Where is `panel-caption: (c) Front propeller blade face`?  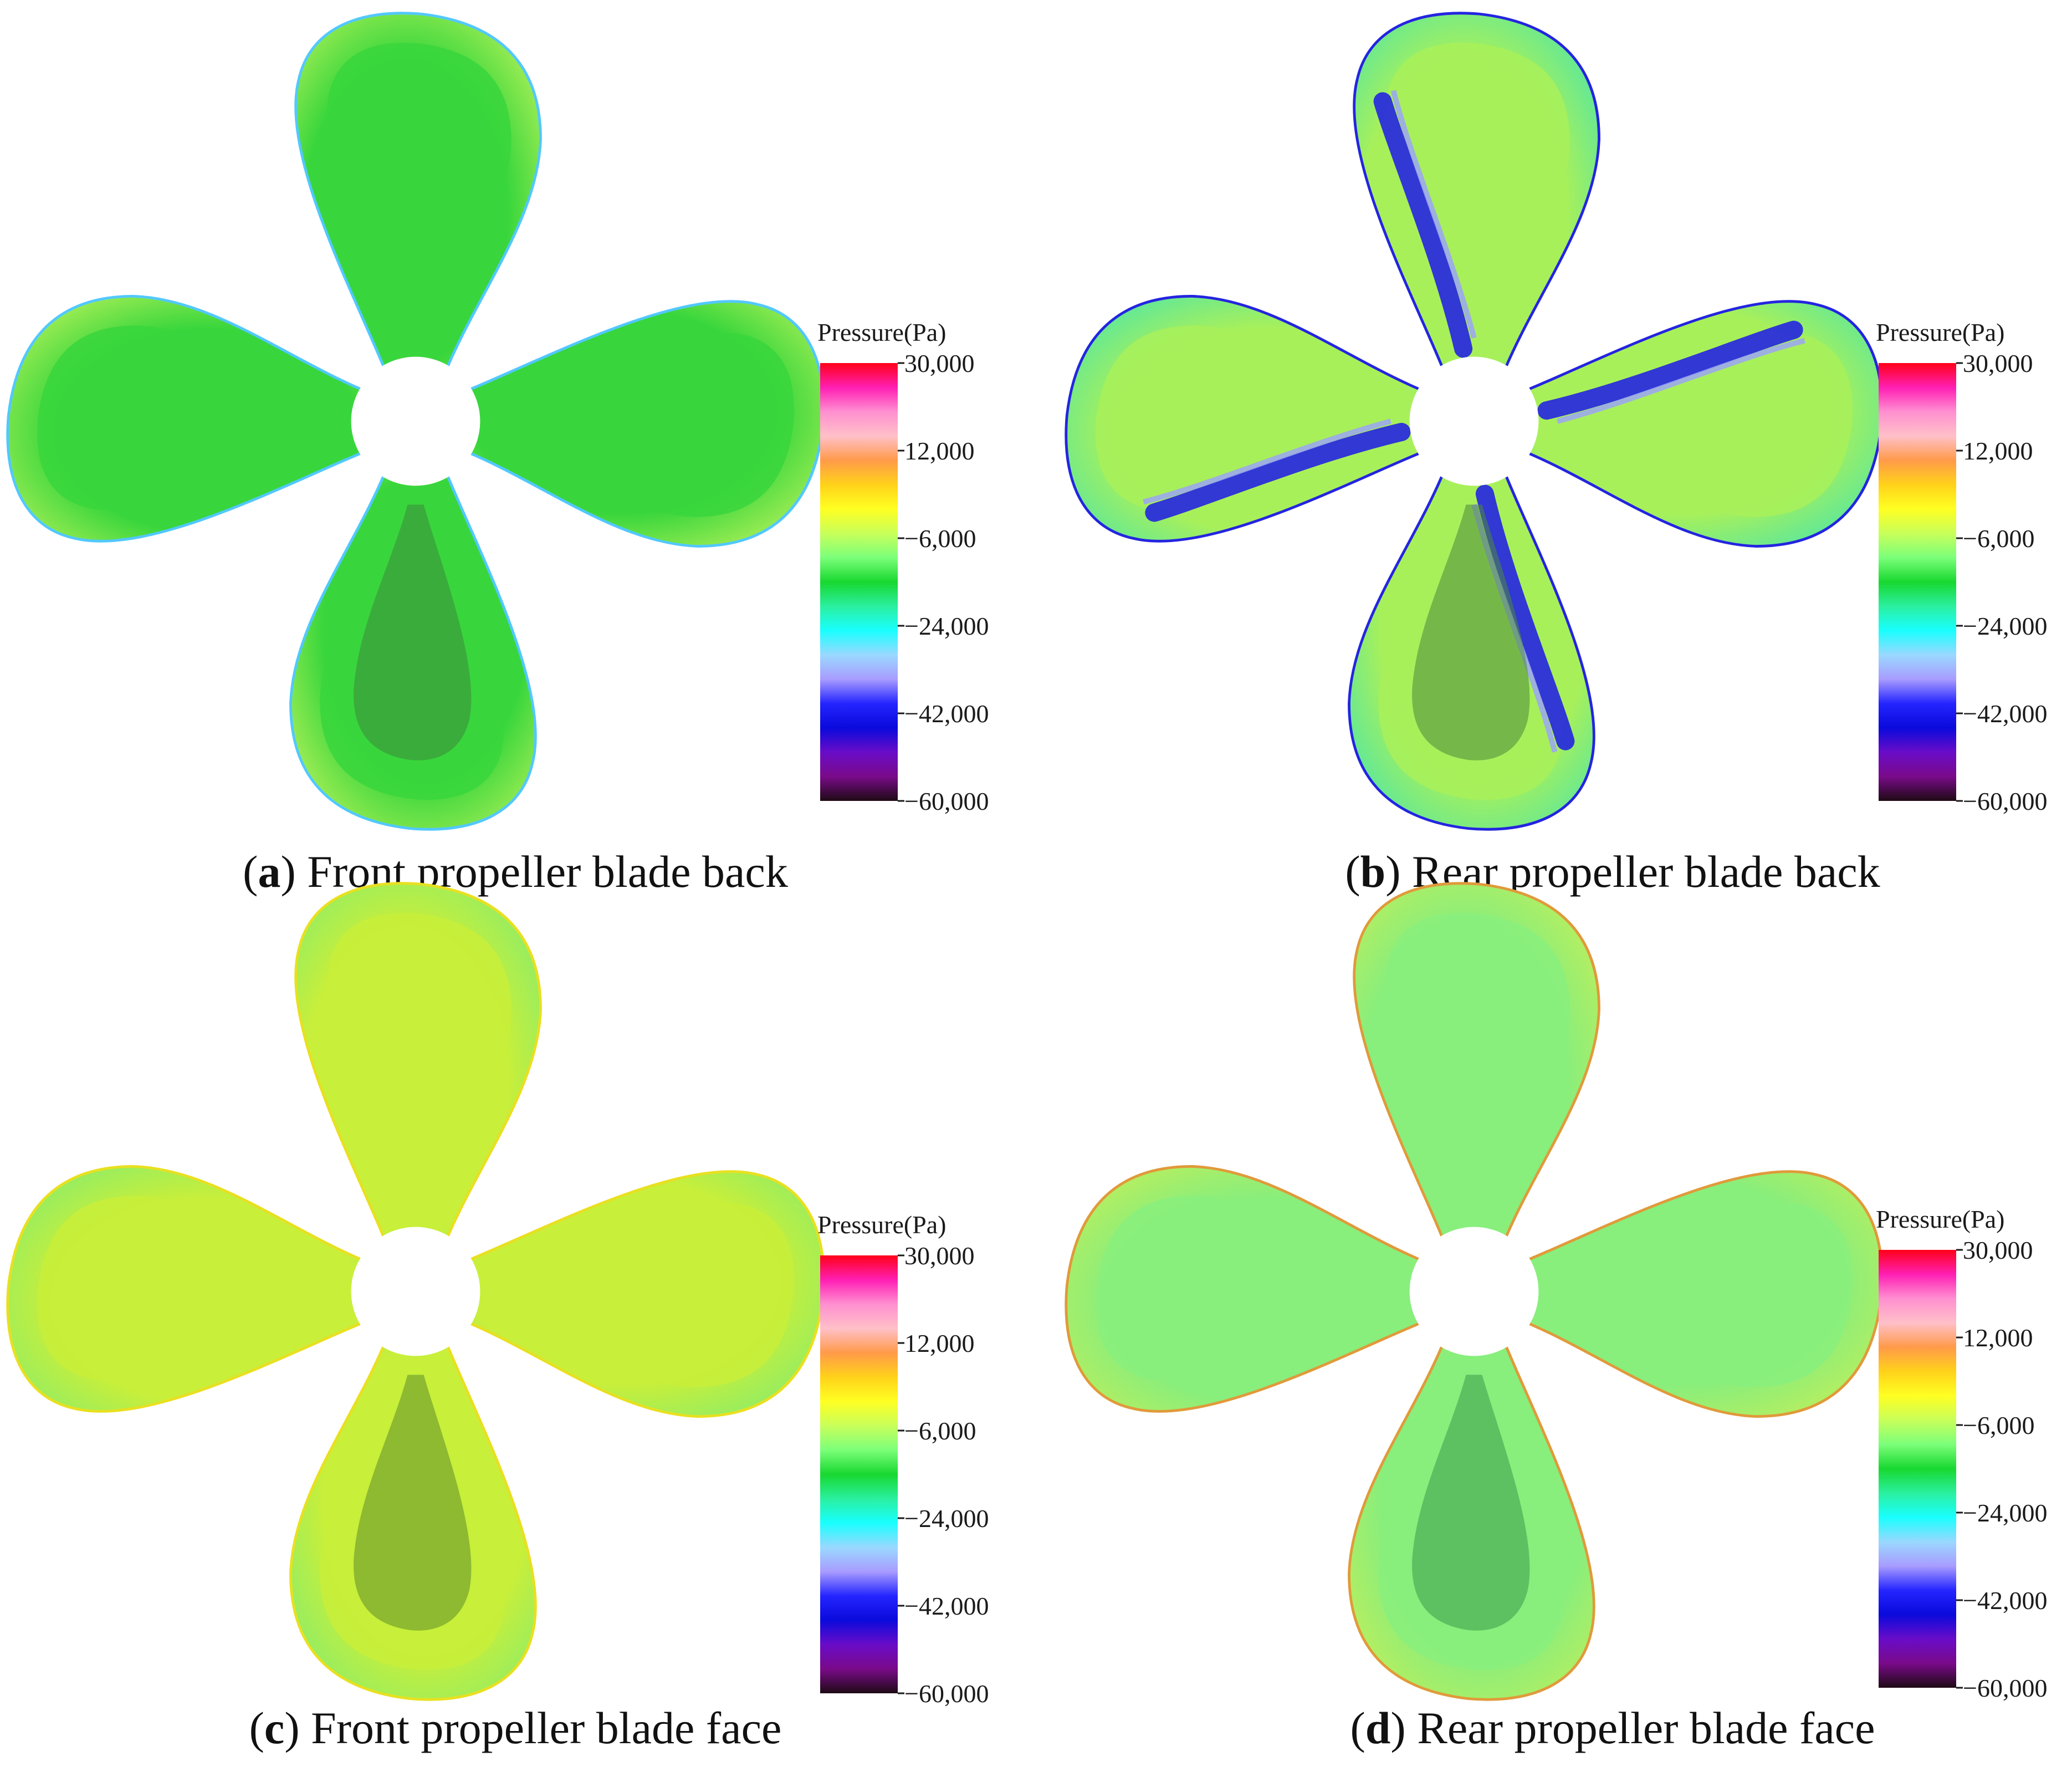
panel-caption: (c) Front propeller blade face is located at coordinates (515, 1728).